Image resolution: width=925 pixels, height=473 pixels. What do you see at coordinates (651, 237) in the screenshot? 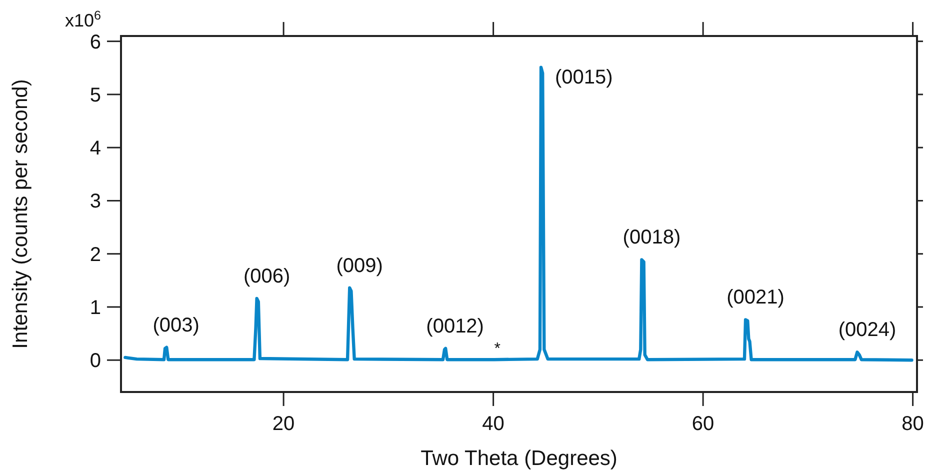
I see `annotation: (0018)` at bounding box center [651, 237].